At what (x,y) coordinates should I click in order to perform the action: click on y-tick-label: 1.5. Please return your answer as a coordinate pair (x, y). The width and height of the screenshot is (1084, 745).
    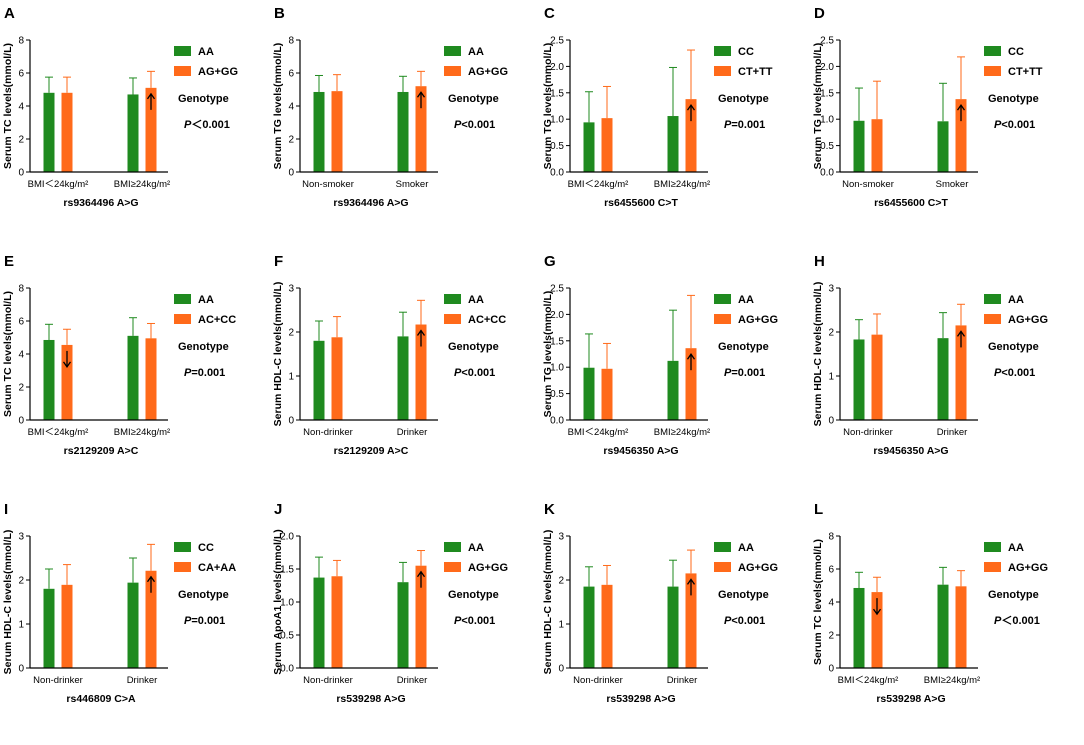
    Looking at the image, I should click on (827, 93).